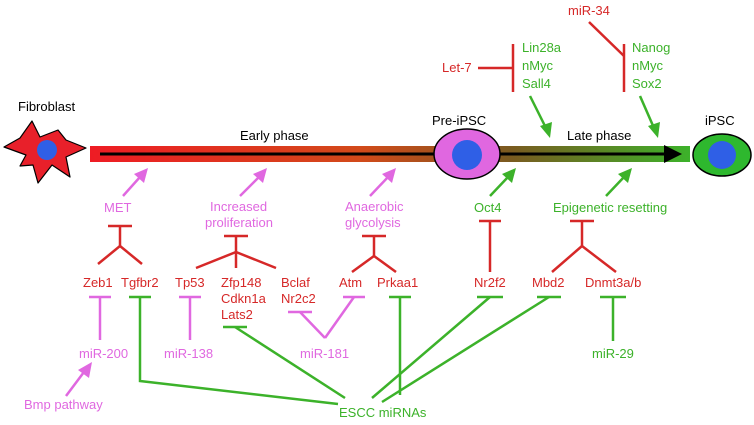 The height and width of the screenshot is (425, 754). I want to click on fibroblast-cell, so click(45, 152).